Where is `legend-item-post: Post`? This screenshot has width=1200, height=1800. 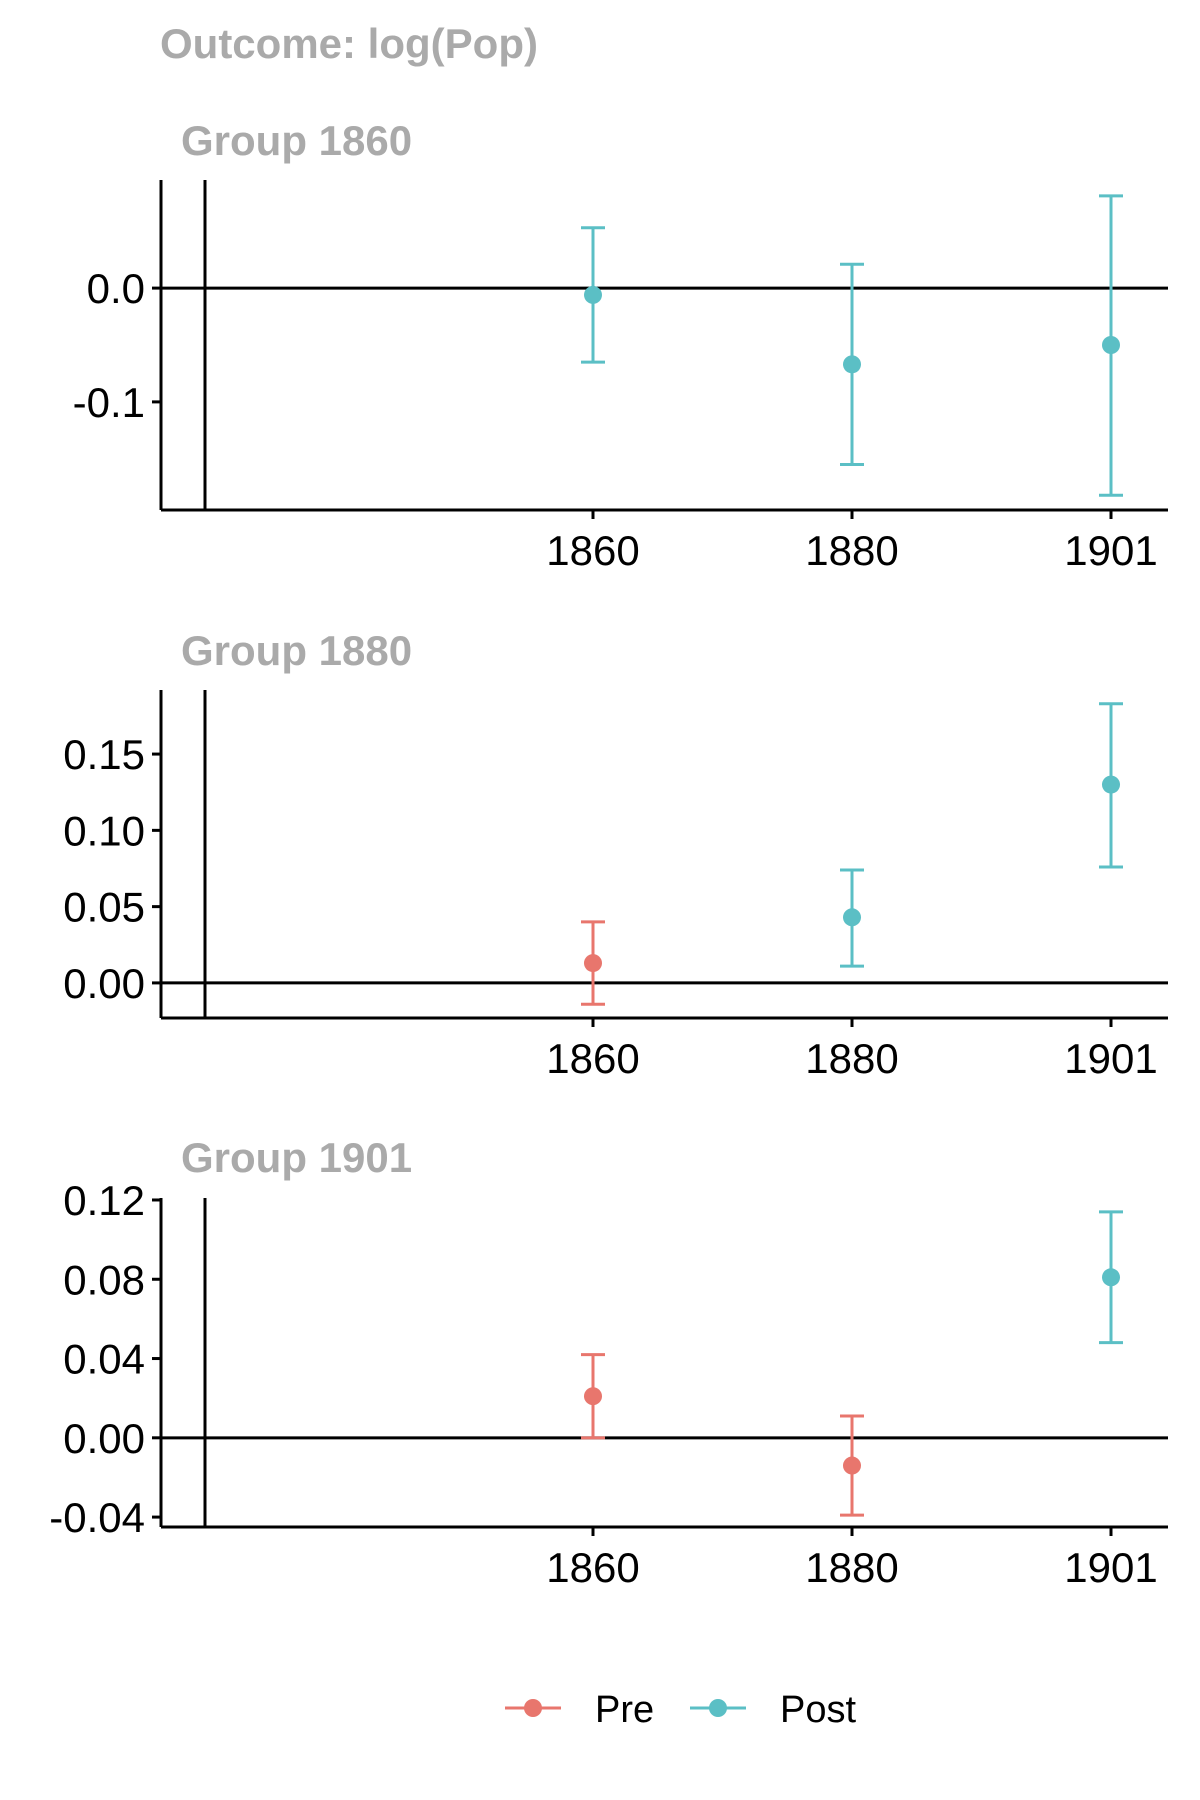 legend-item-post: Post is located at coordinates (773, 1710).